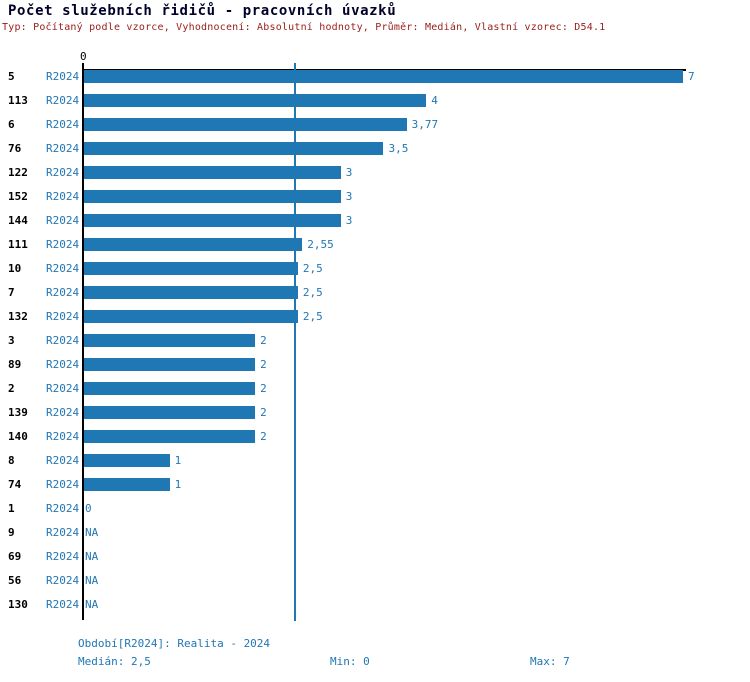 The image size is (750, 682). Describe the element at coordinates (375, 197) in the screenshot. I see `chart-row: 152 R2024 3` at that location.